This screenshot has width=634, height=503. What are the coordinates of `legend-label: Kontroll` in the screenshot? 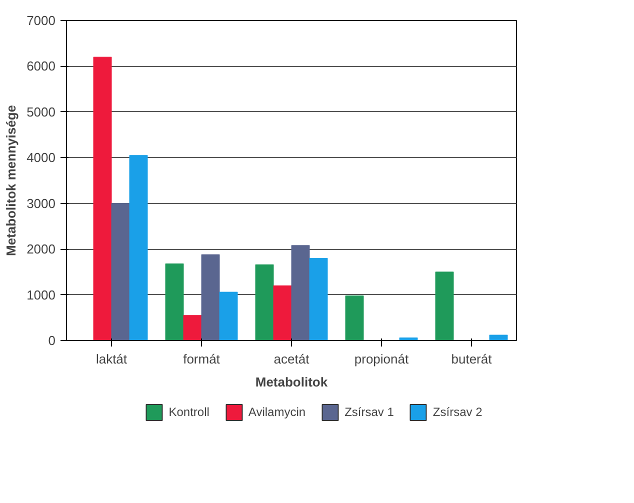 It's located at (189, 412).